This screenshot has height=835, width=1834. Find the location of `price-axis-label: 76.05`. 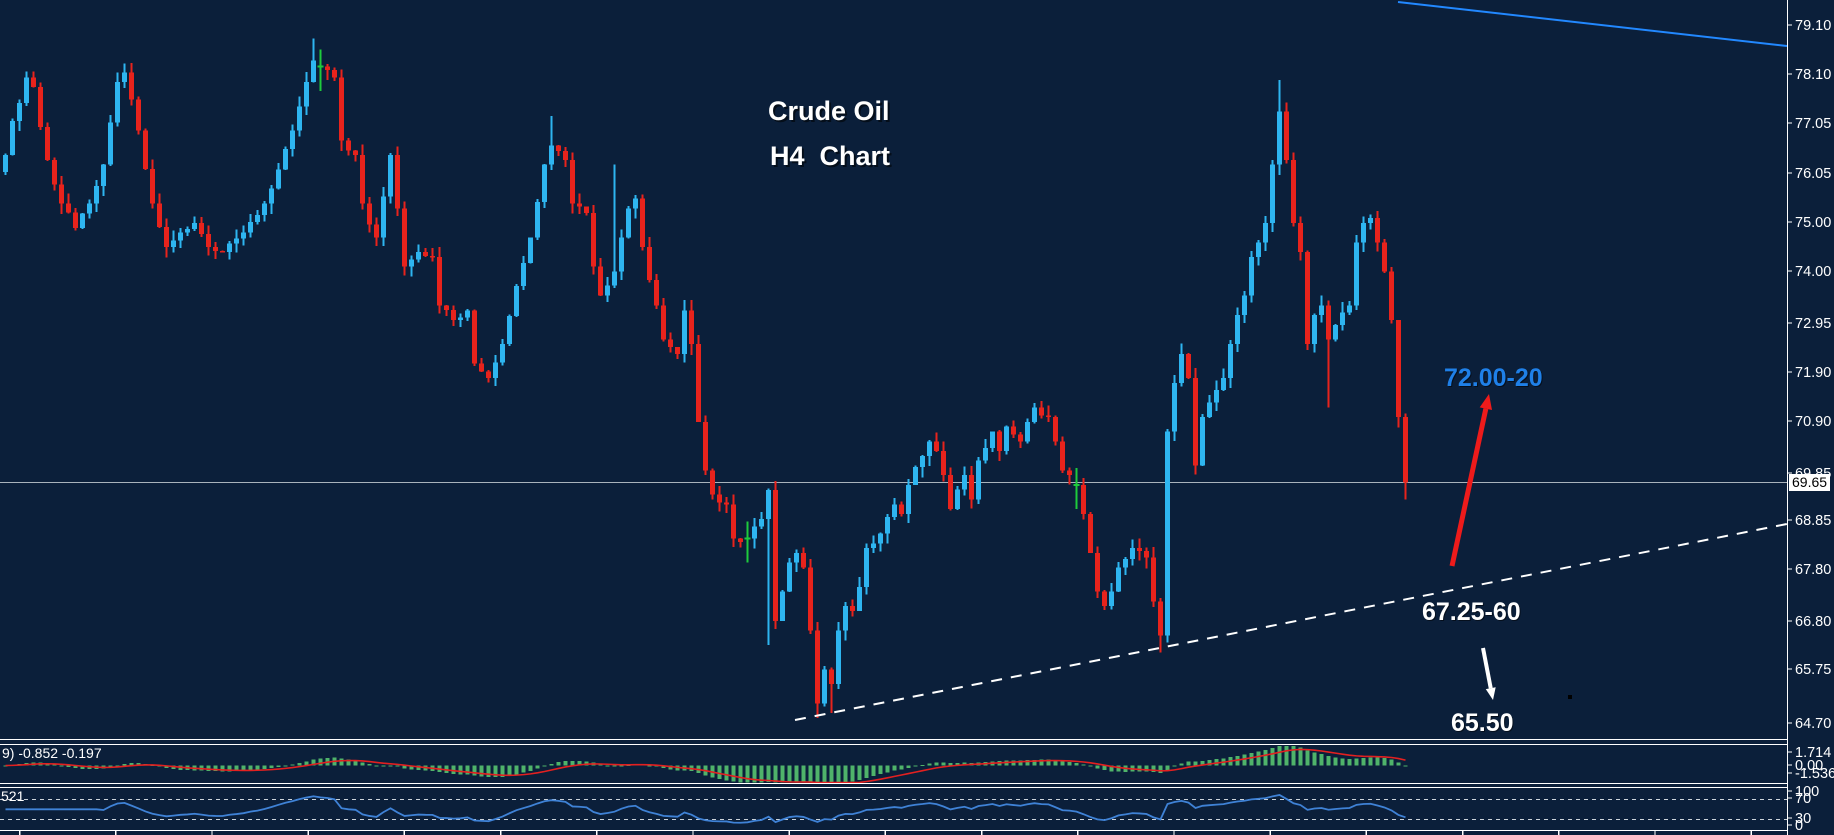

price-axis-label: 76.05 is located at coordinates (1813, 174).